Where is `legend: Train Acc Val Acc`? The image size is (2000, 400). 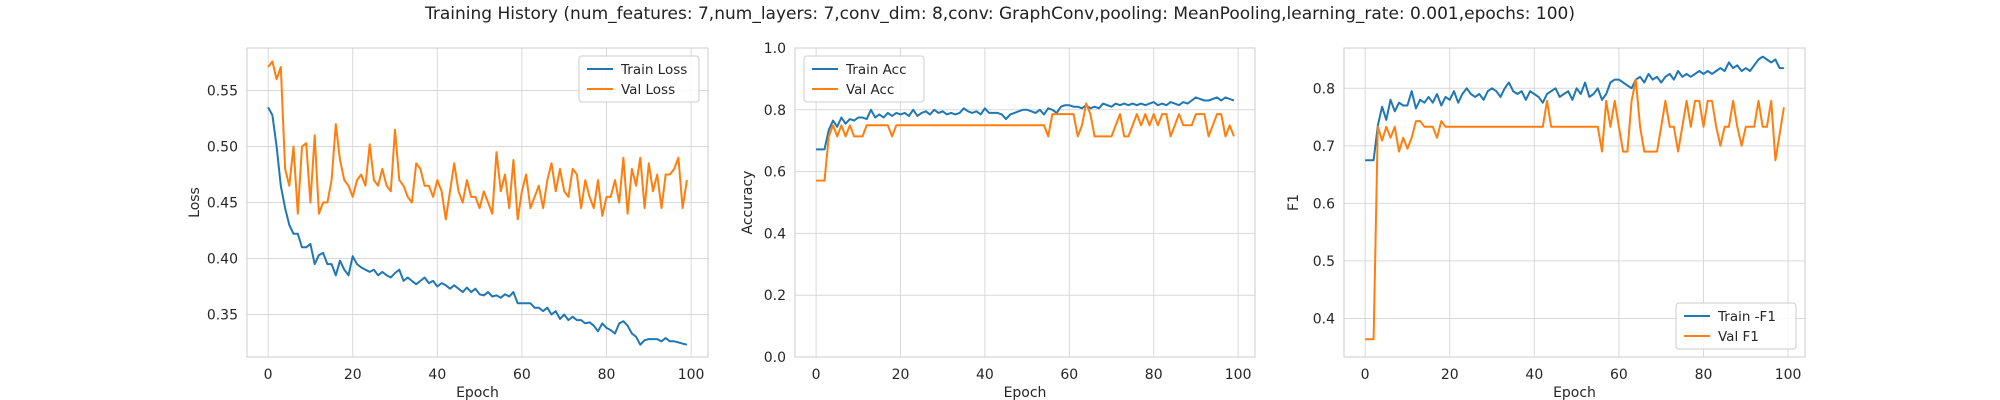 legend: Train Acc Val Acc is located at coordinates (864, 79).